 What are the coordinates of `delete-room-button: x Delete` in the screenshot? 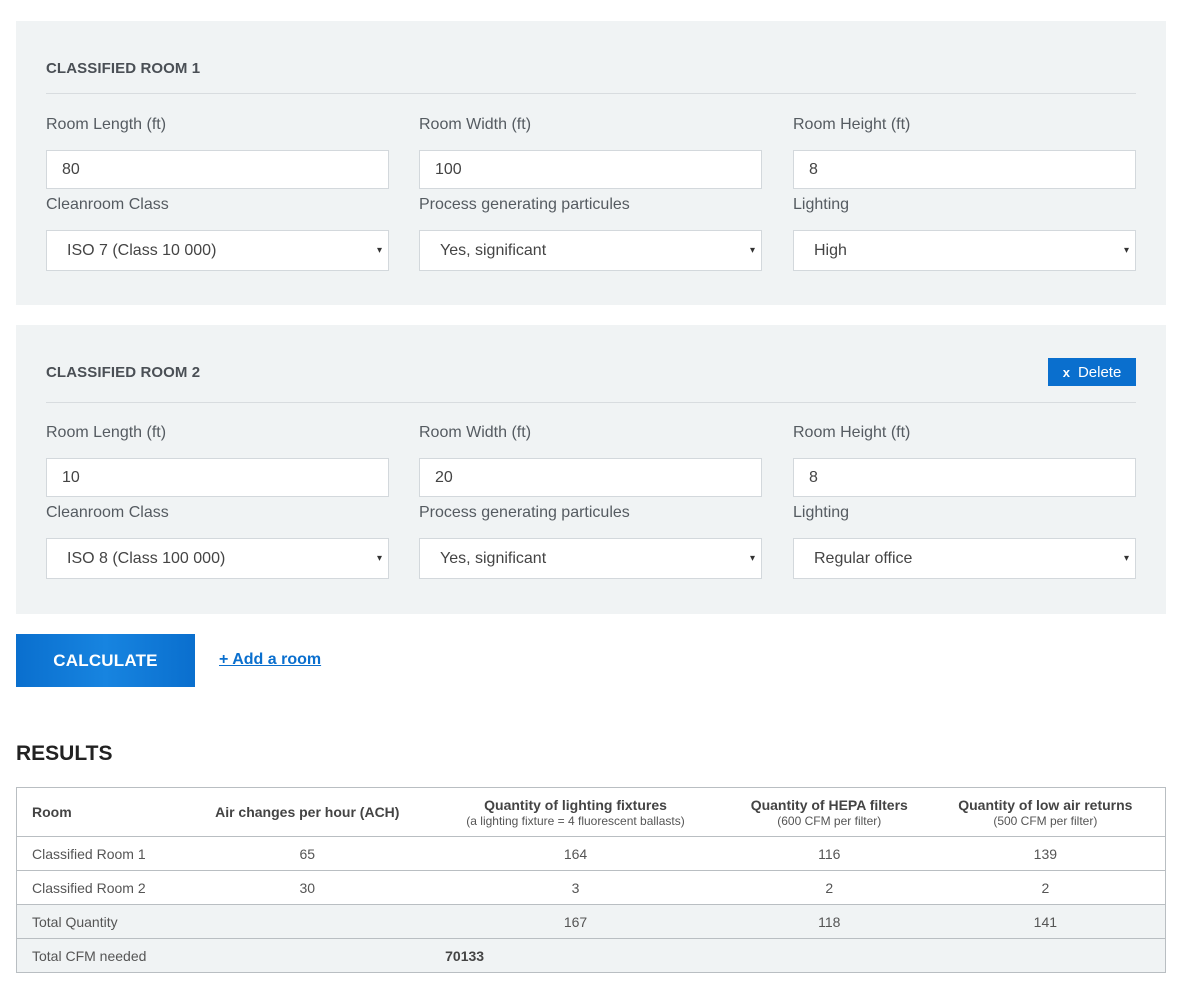 It's located at (1092, 372).